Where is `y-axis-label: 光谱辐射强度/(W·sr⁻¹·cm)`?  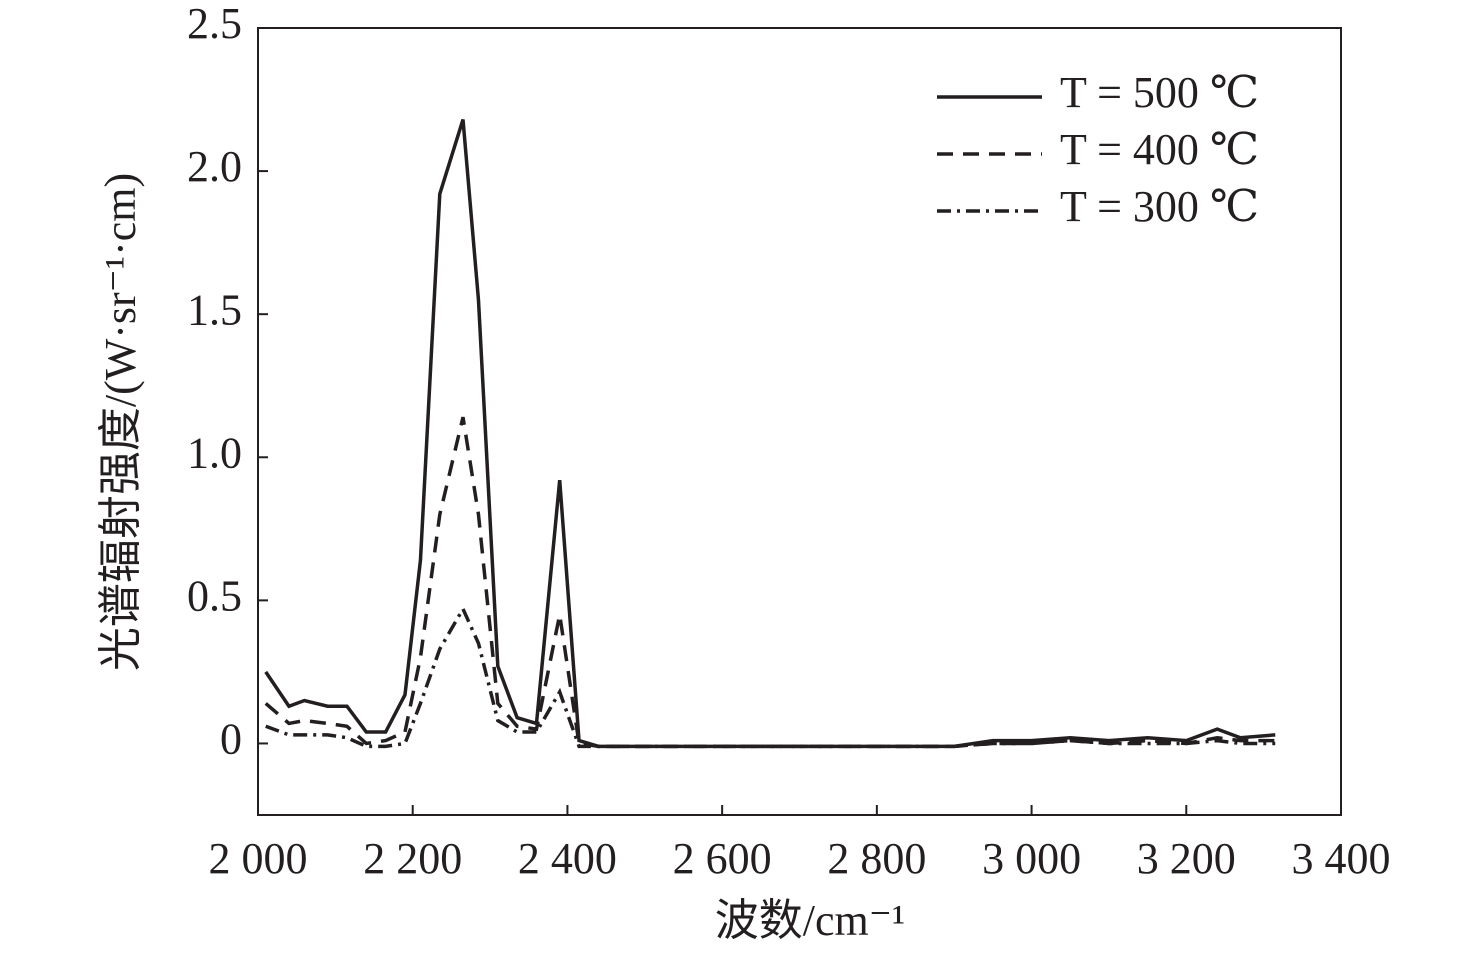
y-axis-label: 光谱辐射强度/(W·sr⁻¹·cm) is located at coordinates (120, 422).